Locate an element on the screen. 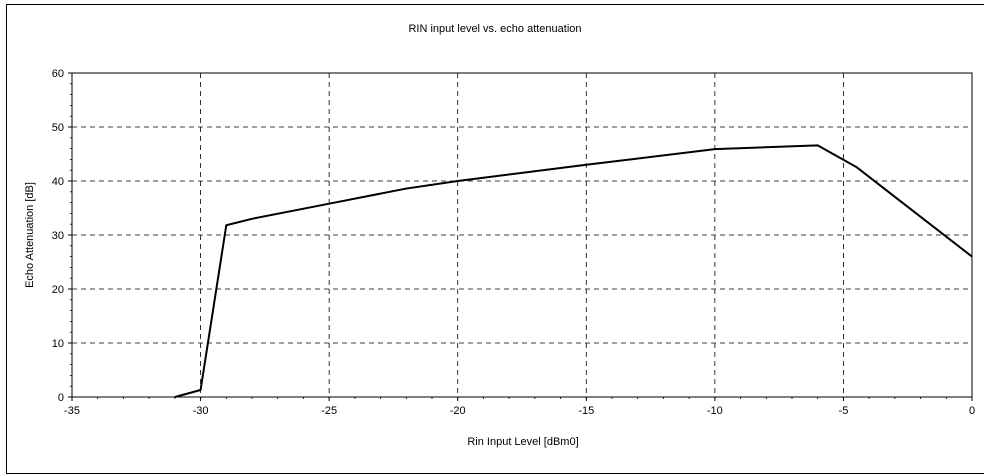 Image resolution: width=984 pixels, height=474 pixels. y-tick-label: 20 is located at coordinates (58, 290).